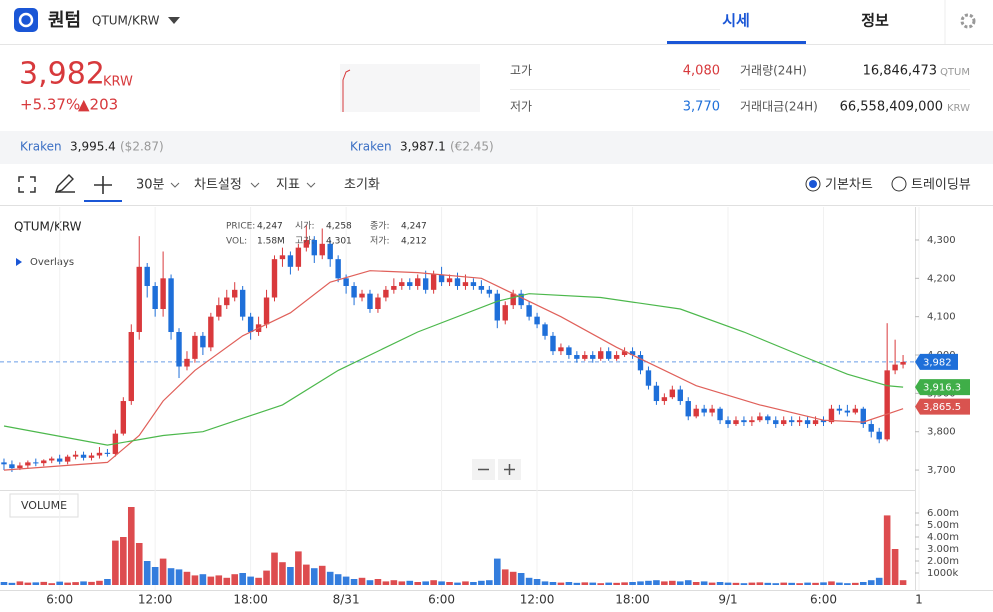 This screenshot has width=993, height=612. I want to click on active-tool, so click(103, 201).